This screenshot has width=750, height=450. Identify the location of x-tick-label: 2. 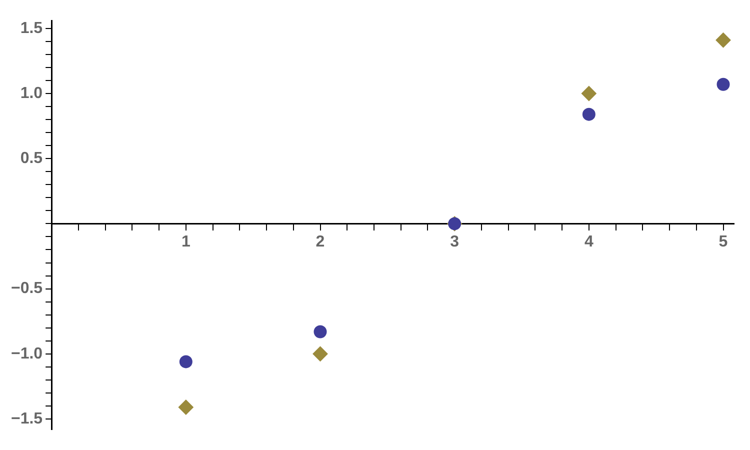
(320, 242).